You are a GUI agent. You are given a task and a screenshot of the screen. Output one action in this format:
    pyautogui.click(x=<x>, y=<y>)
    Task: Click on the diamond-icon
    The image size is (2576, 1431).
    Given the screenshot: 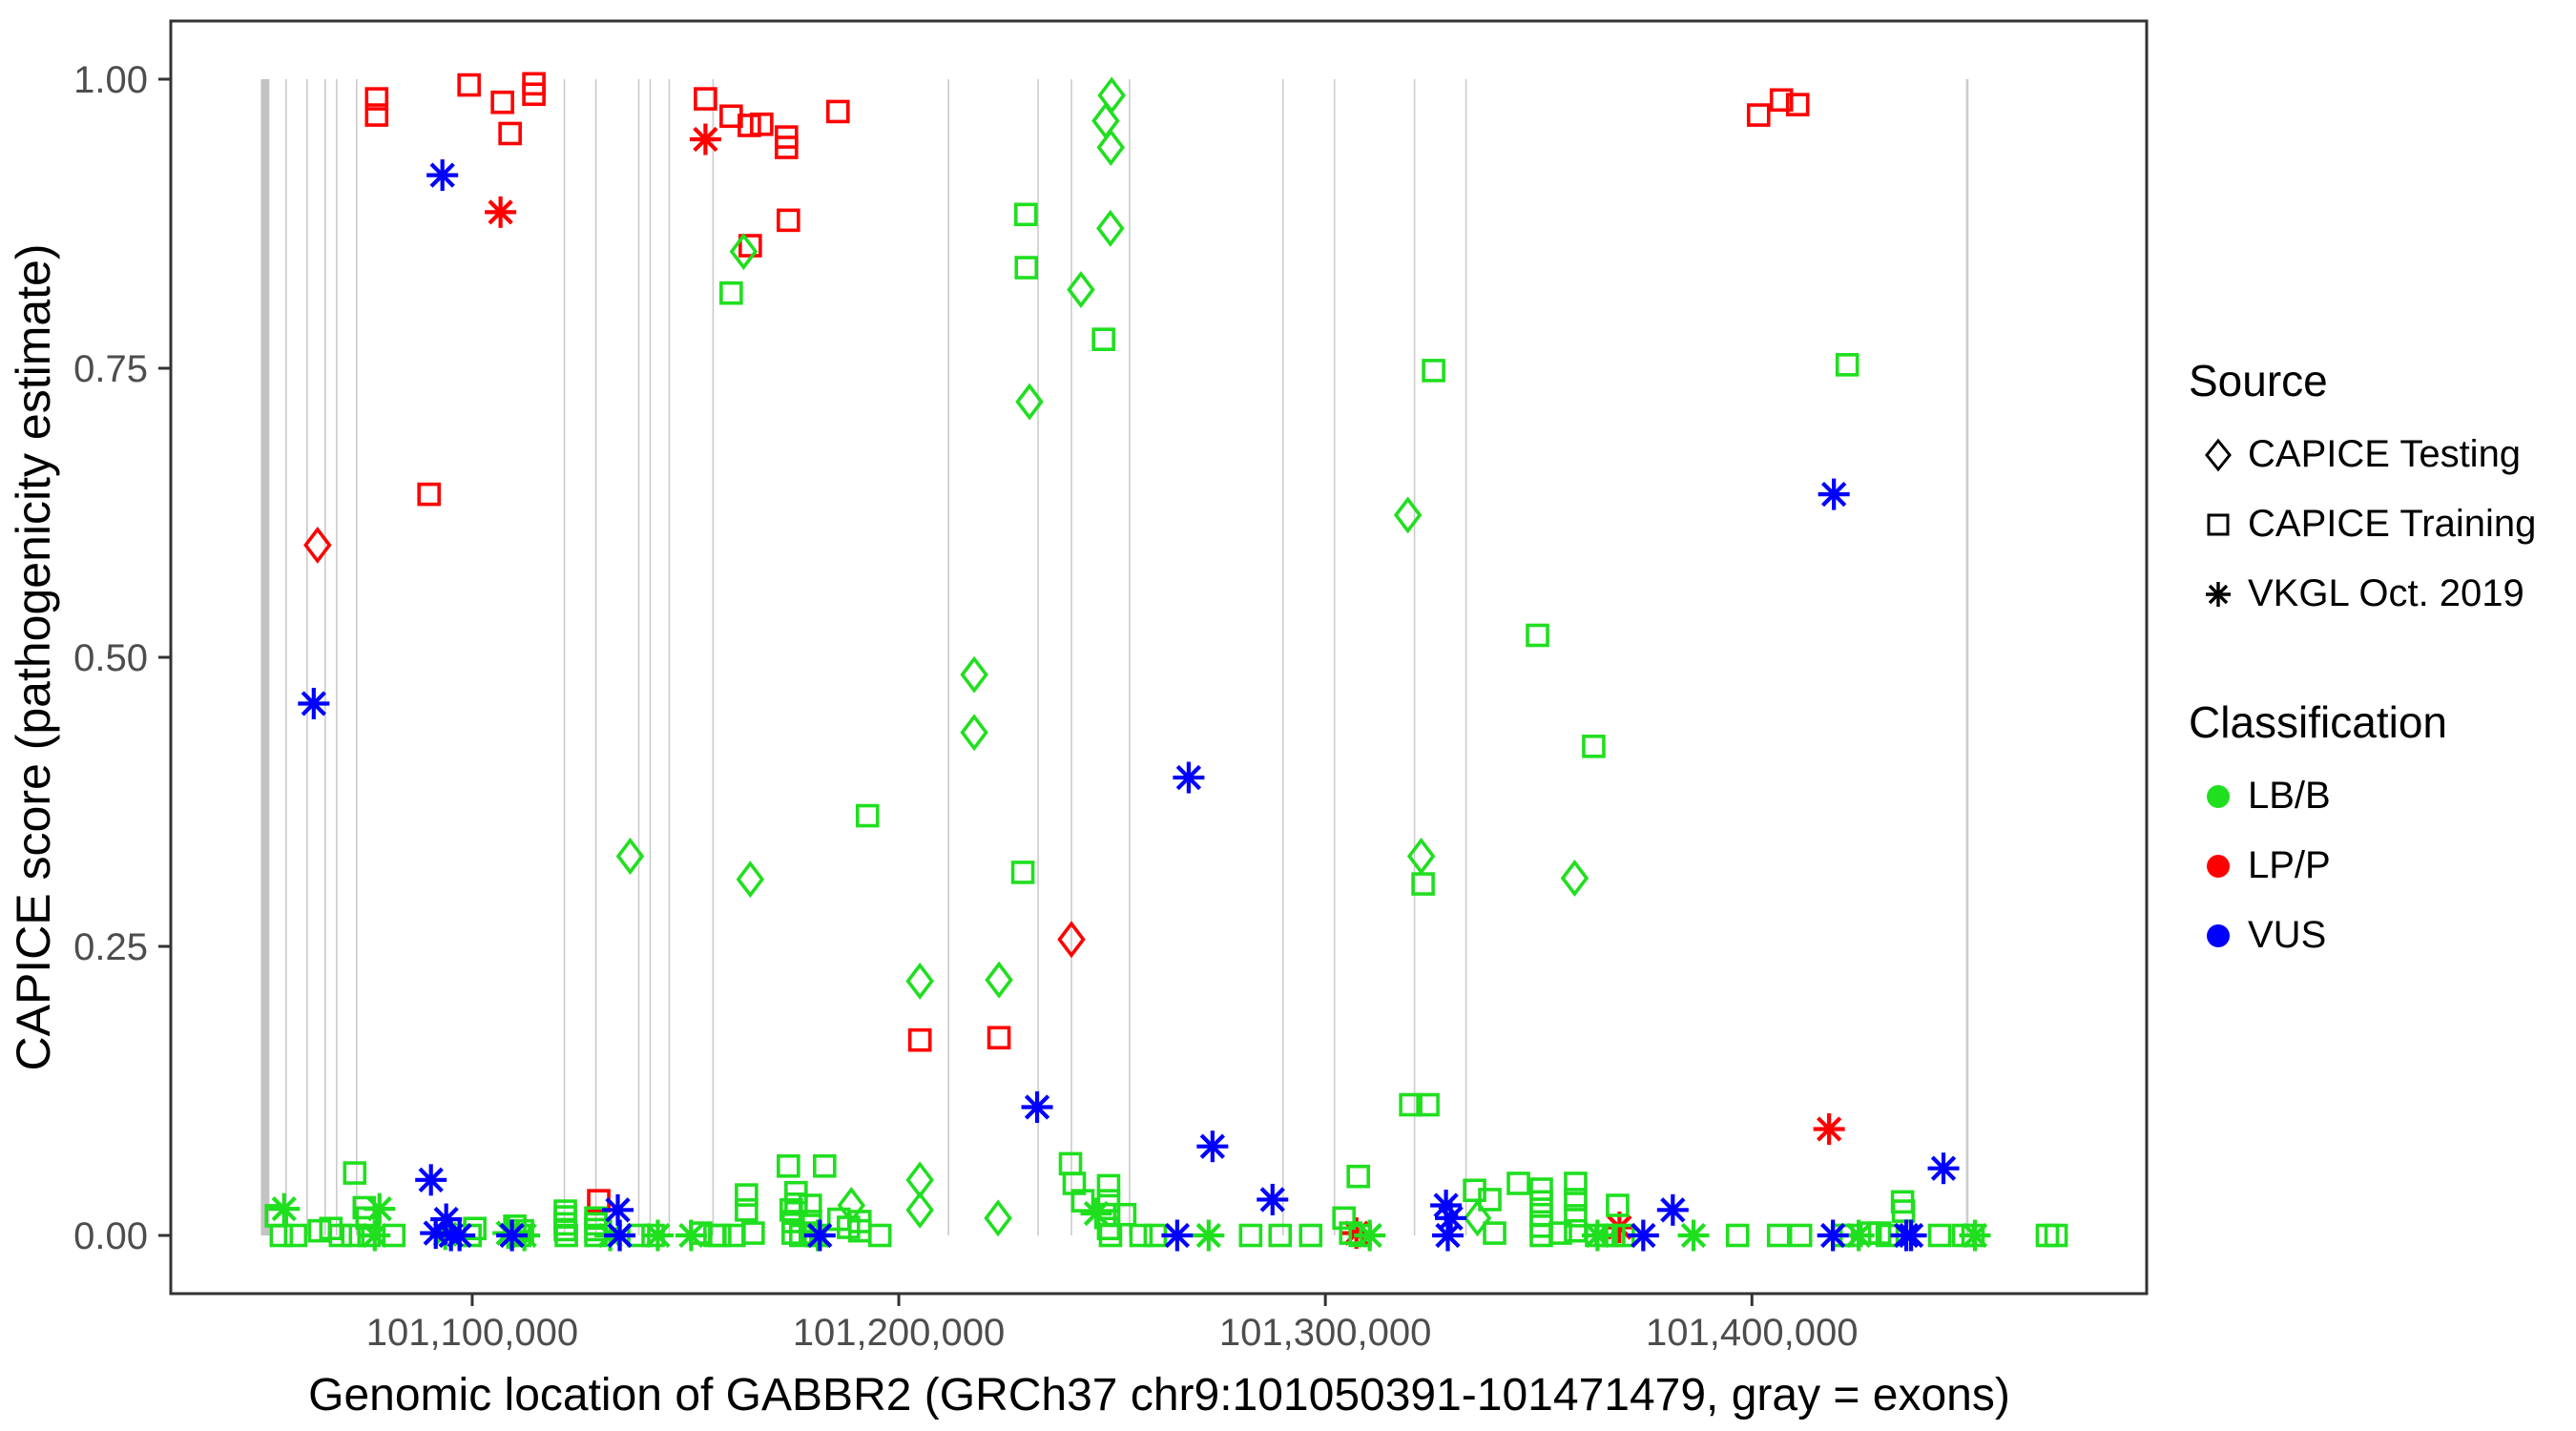 What is the action you would take?
    pyautogui.click(x=2218, y=455)
    